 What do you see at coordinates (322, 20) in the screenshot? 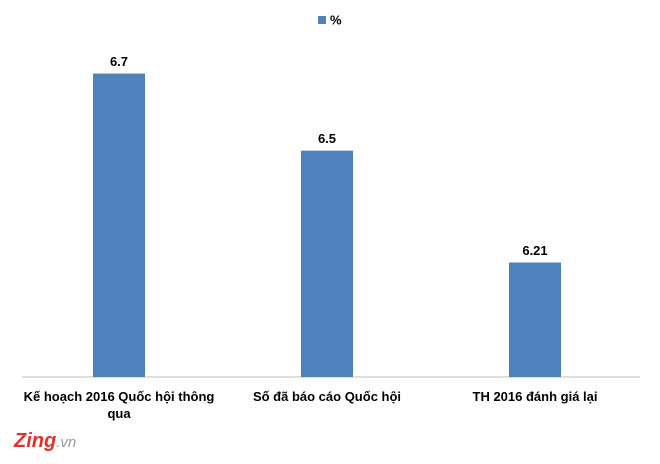
I see `legend-swatch` at bounding box center [322, 20].